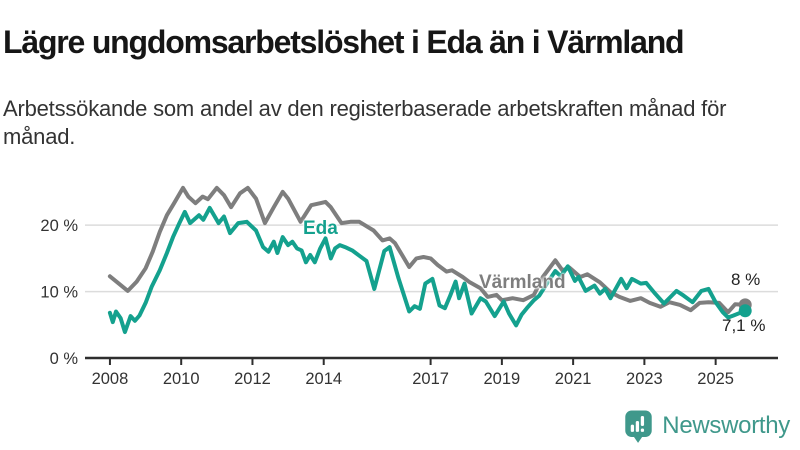 This screenshot has height=450, width=800. I want to click on y-axis-tick-label: 0 %, so click(64, 359).